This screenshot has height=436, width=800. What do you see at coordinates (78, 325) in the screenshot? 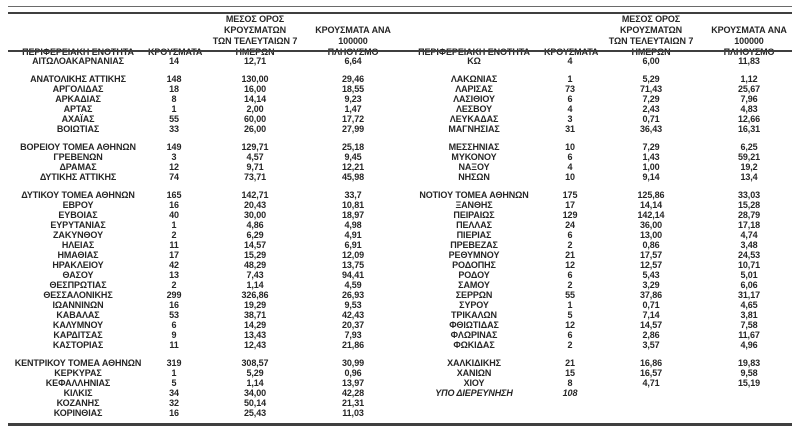
I see `region-cell: ΚΑΛΥΜΝΟΥ` at bounding box center [78, 325].